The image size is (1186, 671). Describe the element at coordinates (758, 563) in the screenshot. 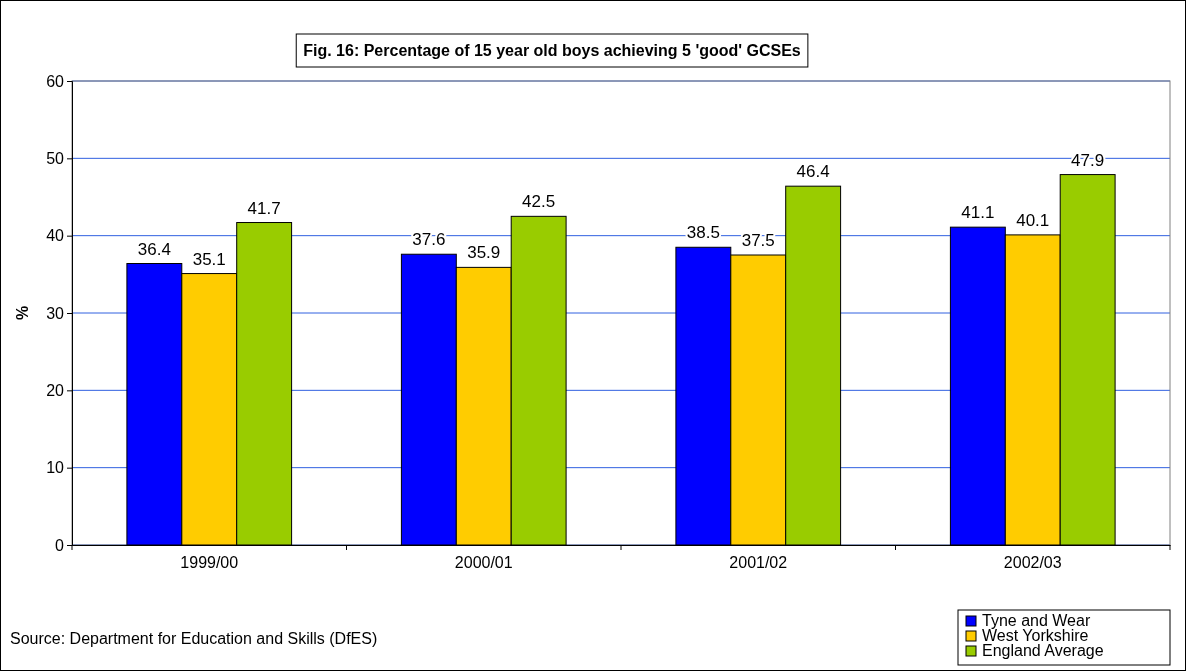

I see `x-tick-label: 2001/02` at that location.